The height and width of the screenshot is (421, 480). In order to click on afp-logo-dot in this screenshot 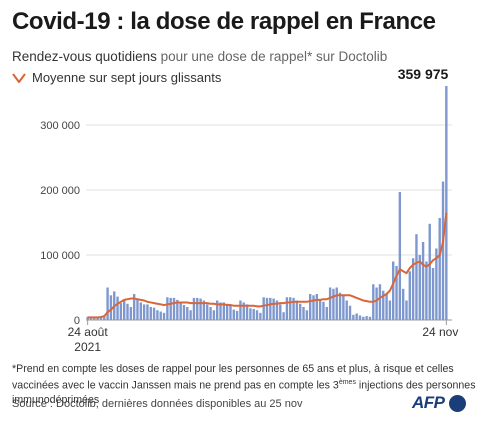, I will do `click(457, 403)`.